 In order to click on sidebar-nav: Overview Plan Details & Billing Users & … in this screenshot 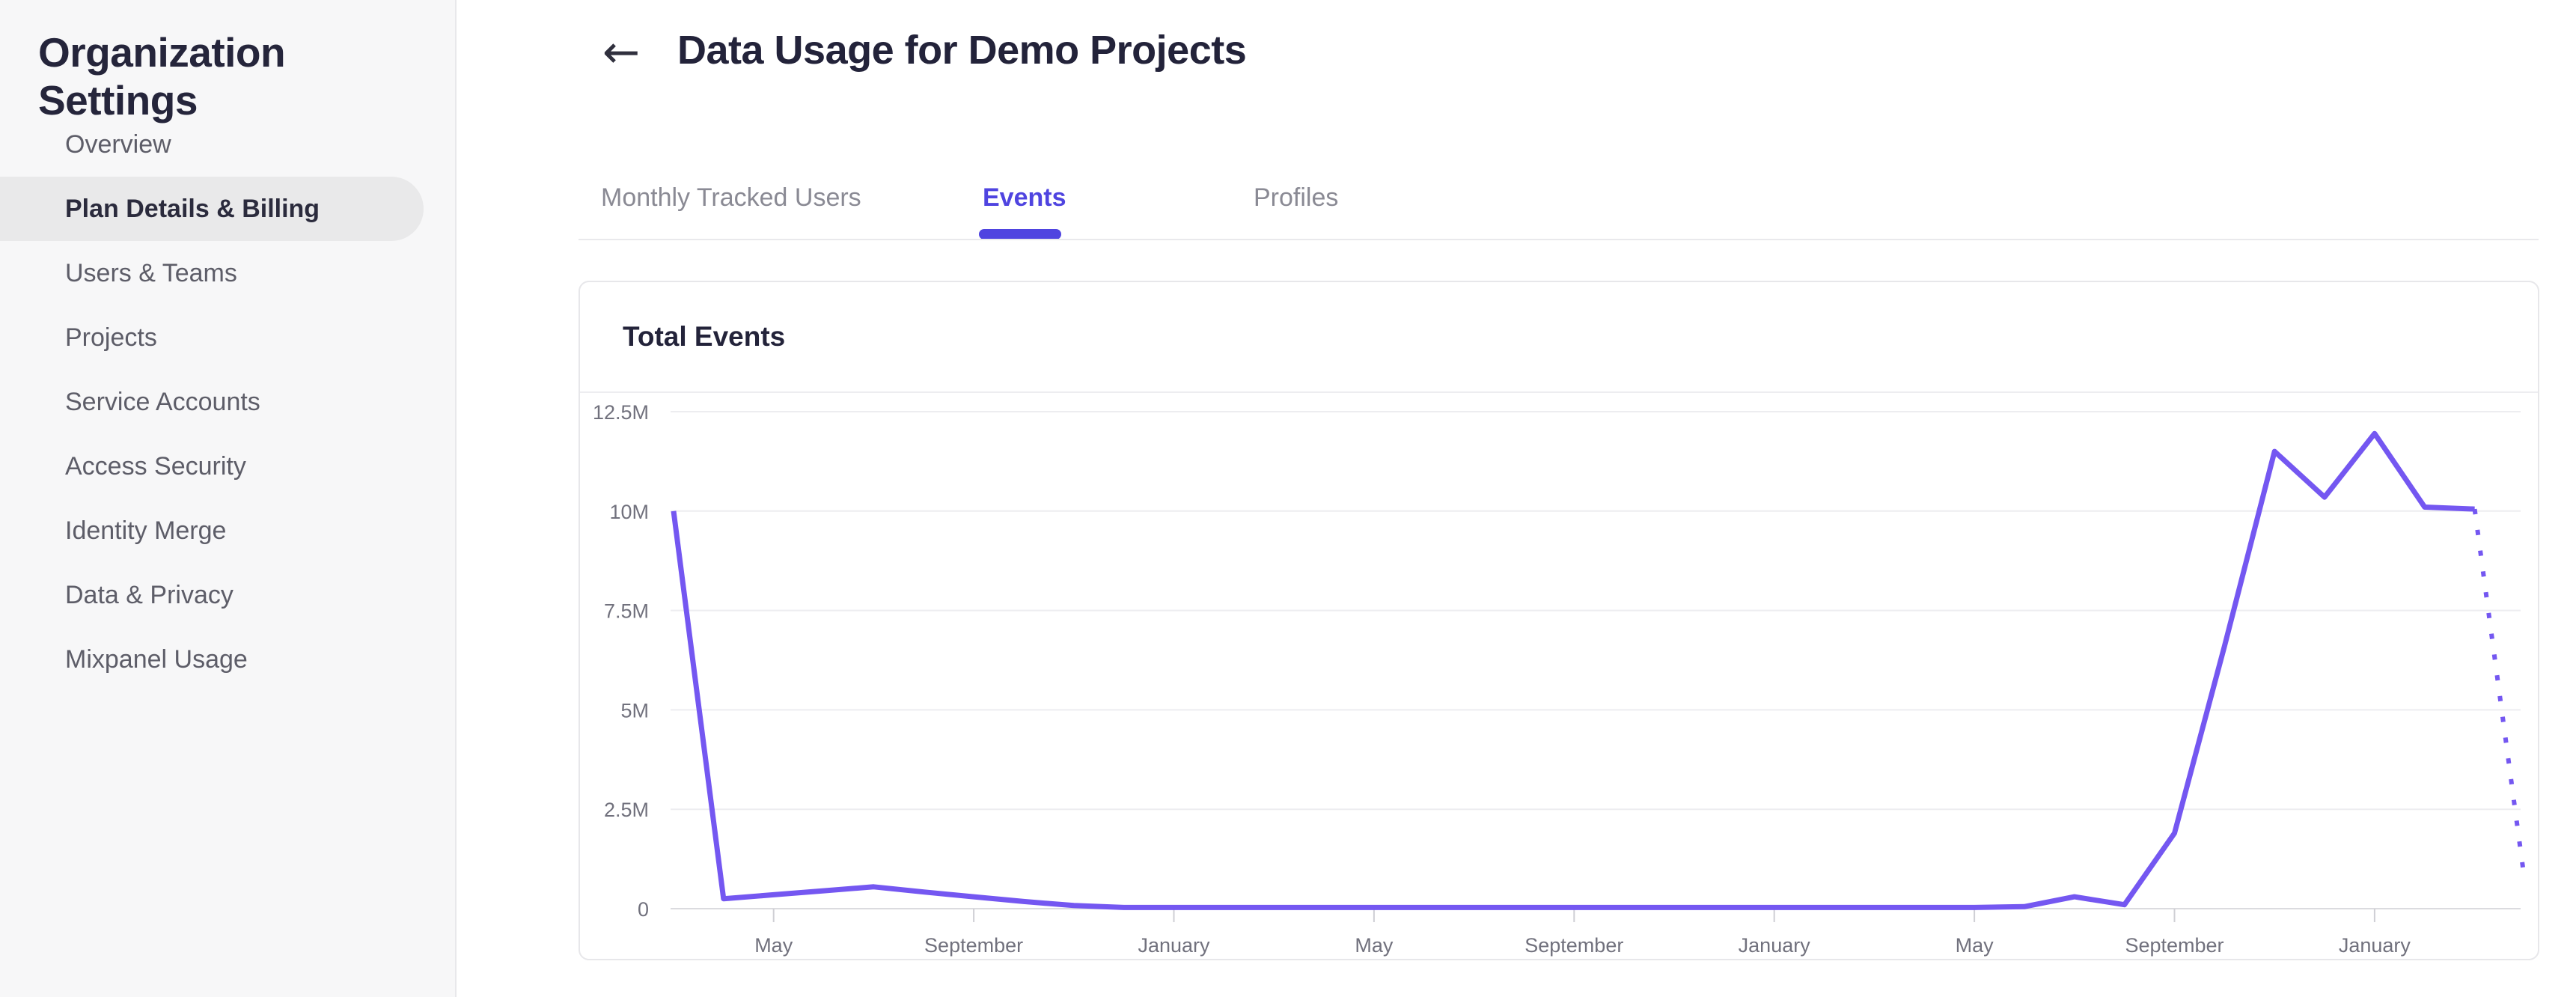, I will do `click(228, 402)`.